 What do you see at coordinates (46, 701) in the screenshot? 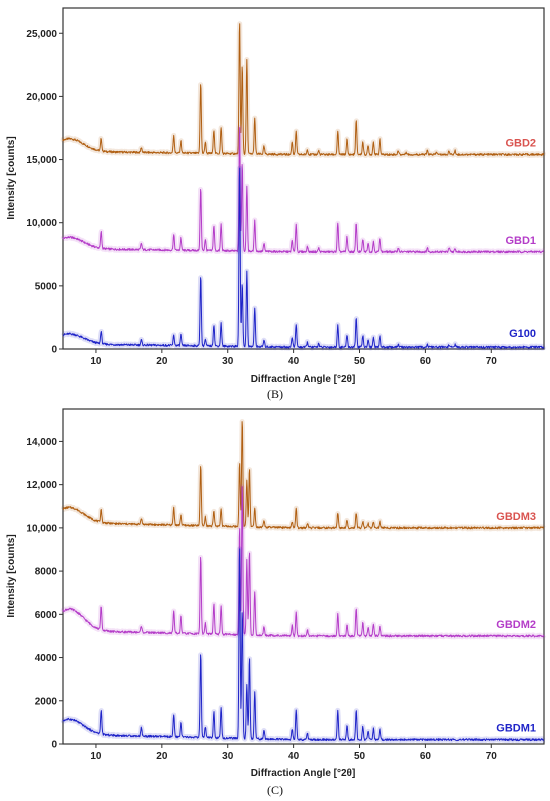
I see `y-tick-label: 2000` at bounding box center [46, 701].